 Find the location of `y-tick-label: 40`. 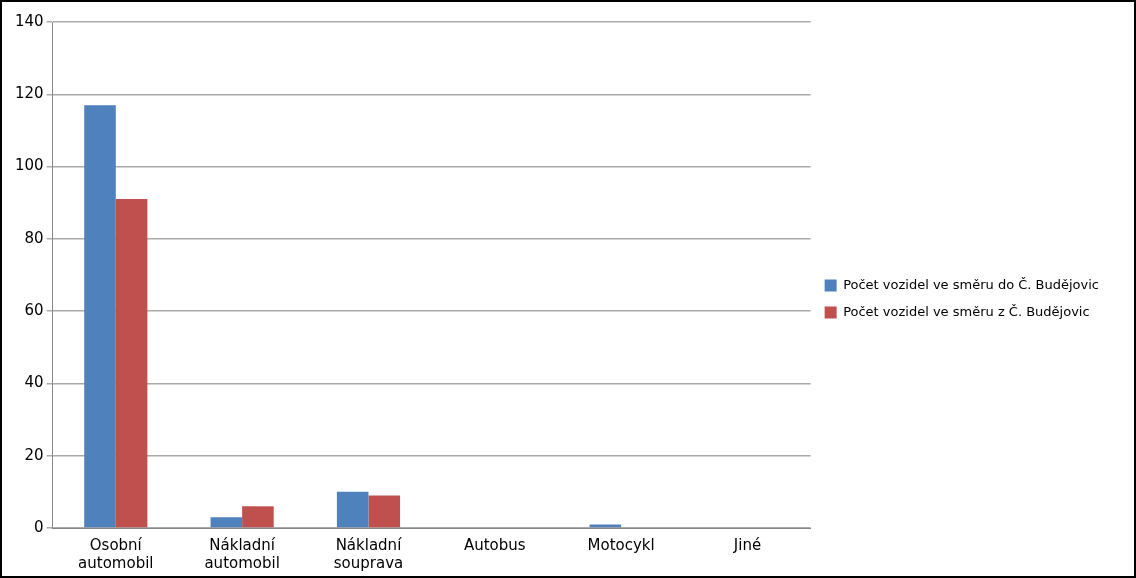

y-tick-label: 40 is located at coordinates (34, 382).